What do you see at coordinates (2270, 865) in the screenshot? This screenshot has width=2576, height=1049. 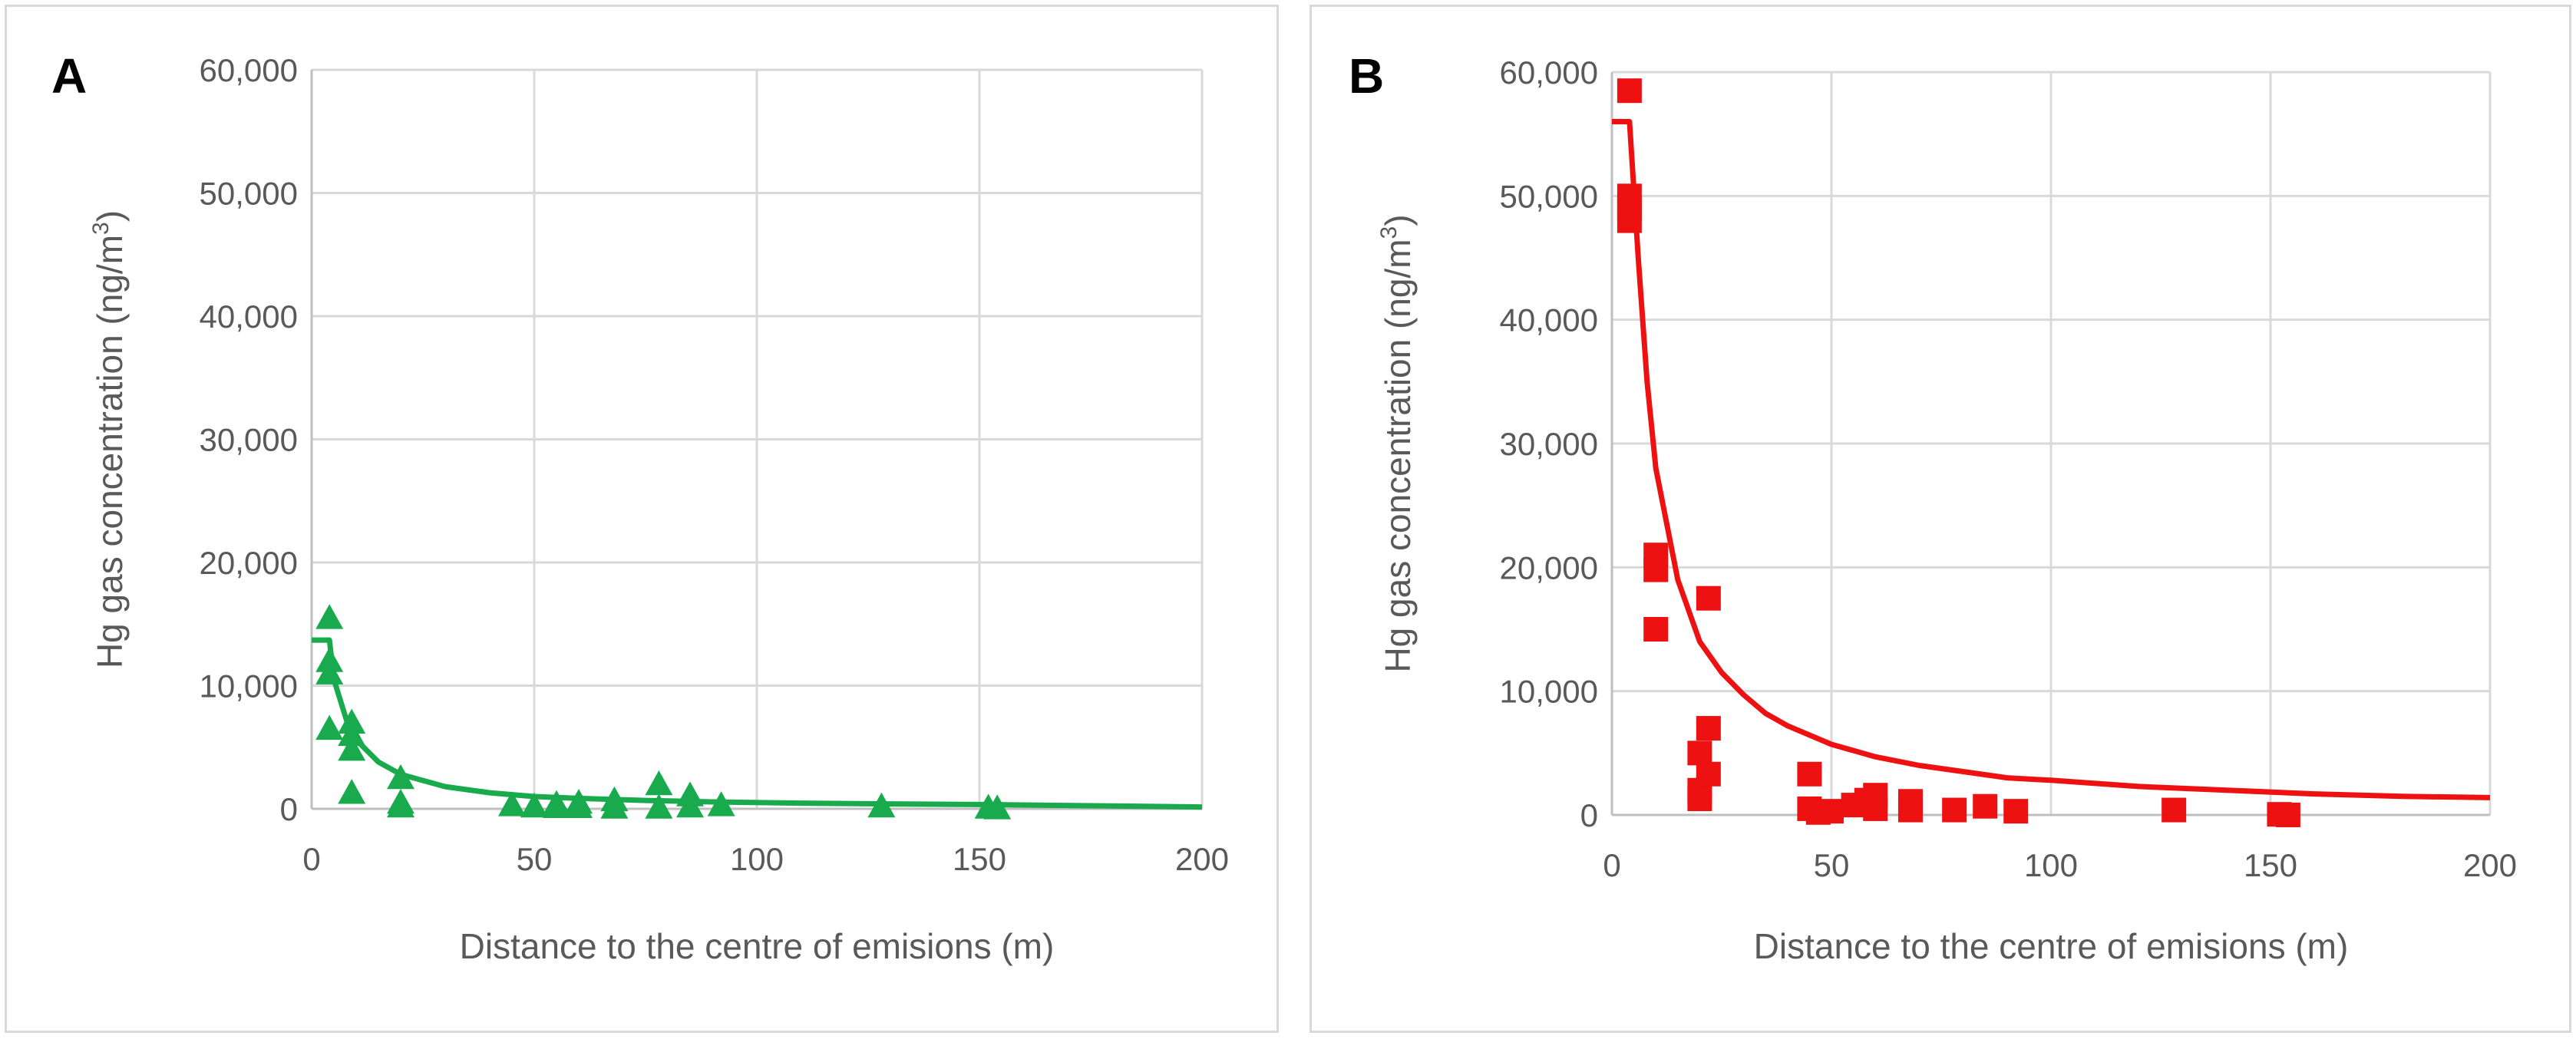 I see `chart-b-xtick-label: 150` at bounding box center [2270, 865].